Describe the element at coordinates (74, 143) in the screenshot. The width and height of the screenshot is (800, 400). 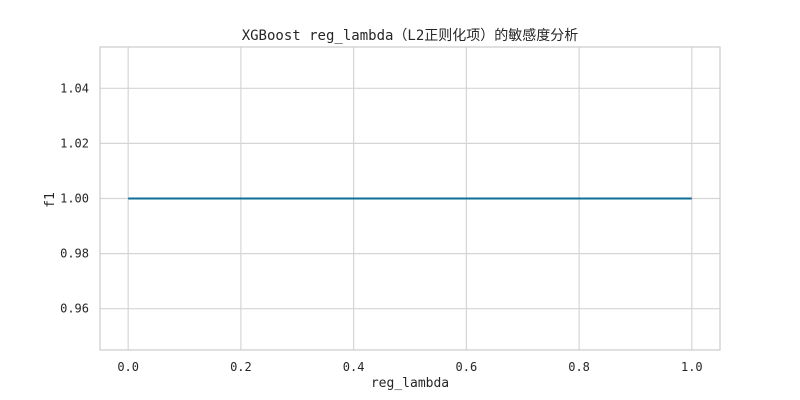
I see `y-tick-label-3: 1.02` at that location.